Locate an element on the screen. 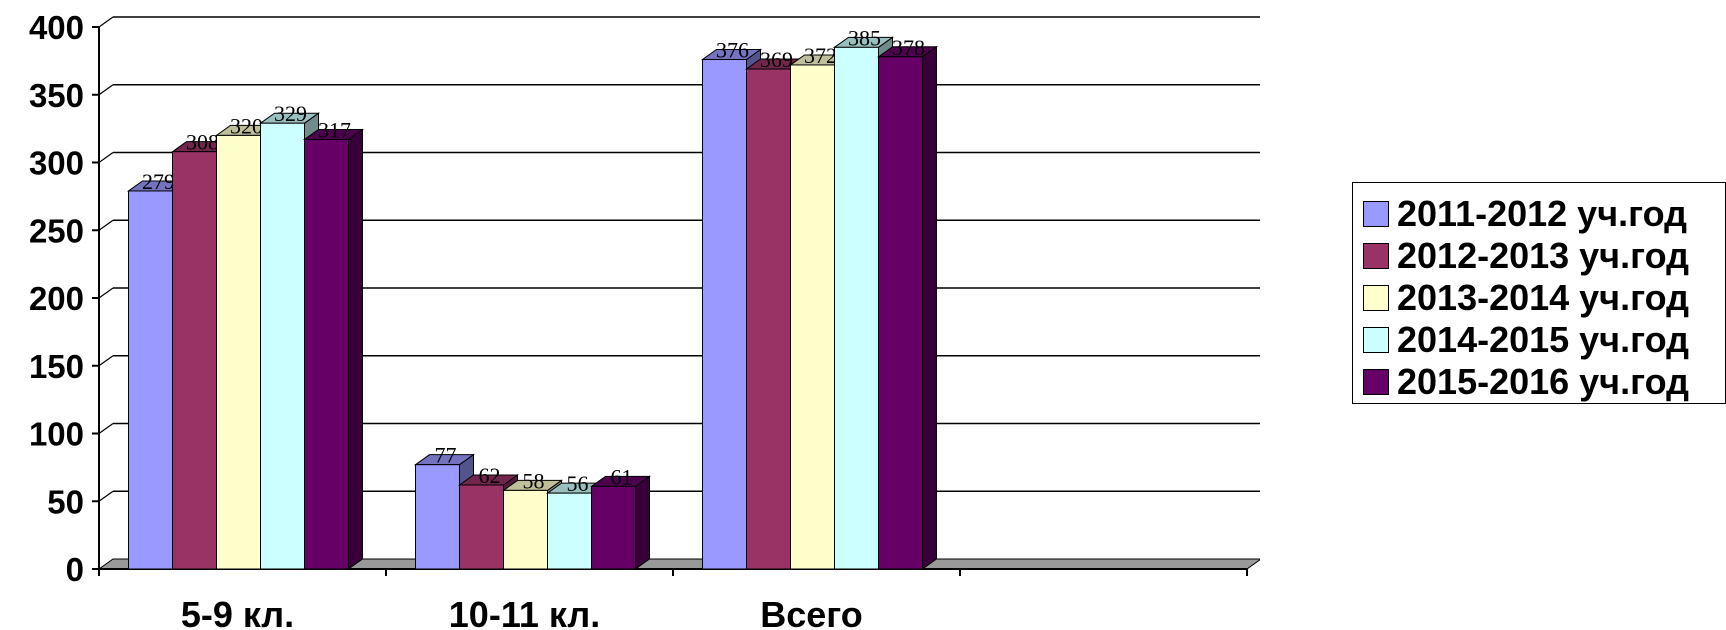 Image resolution: width=1726 pixels, height=630 pixels. data-label: 62 is located at coordinates (490, 475).